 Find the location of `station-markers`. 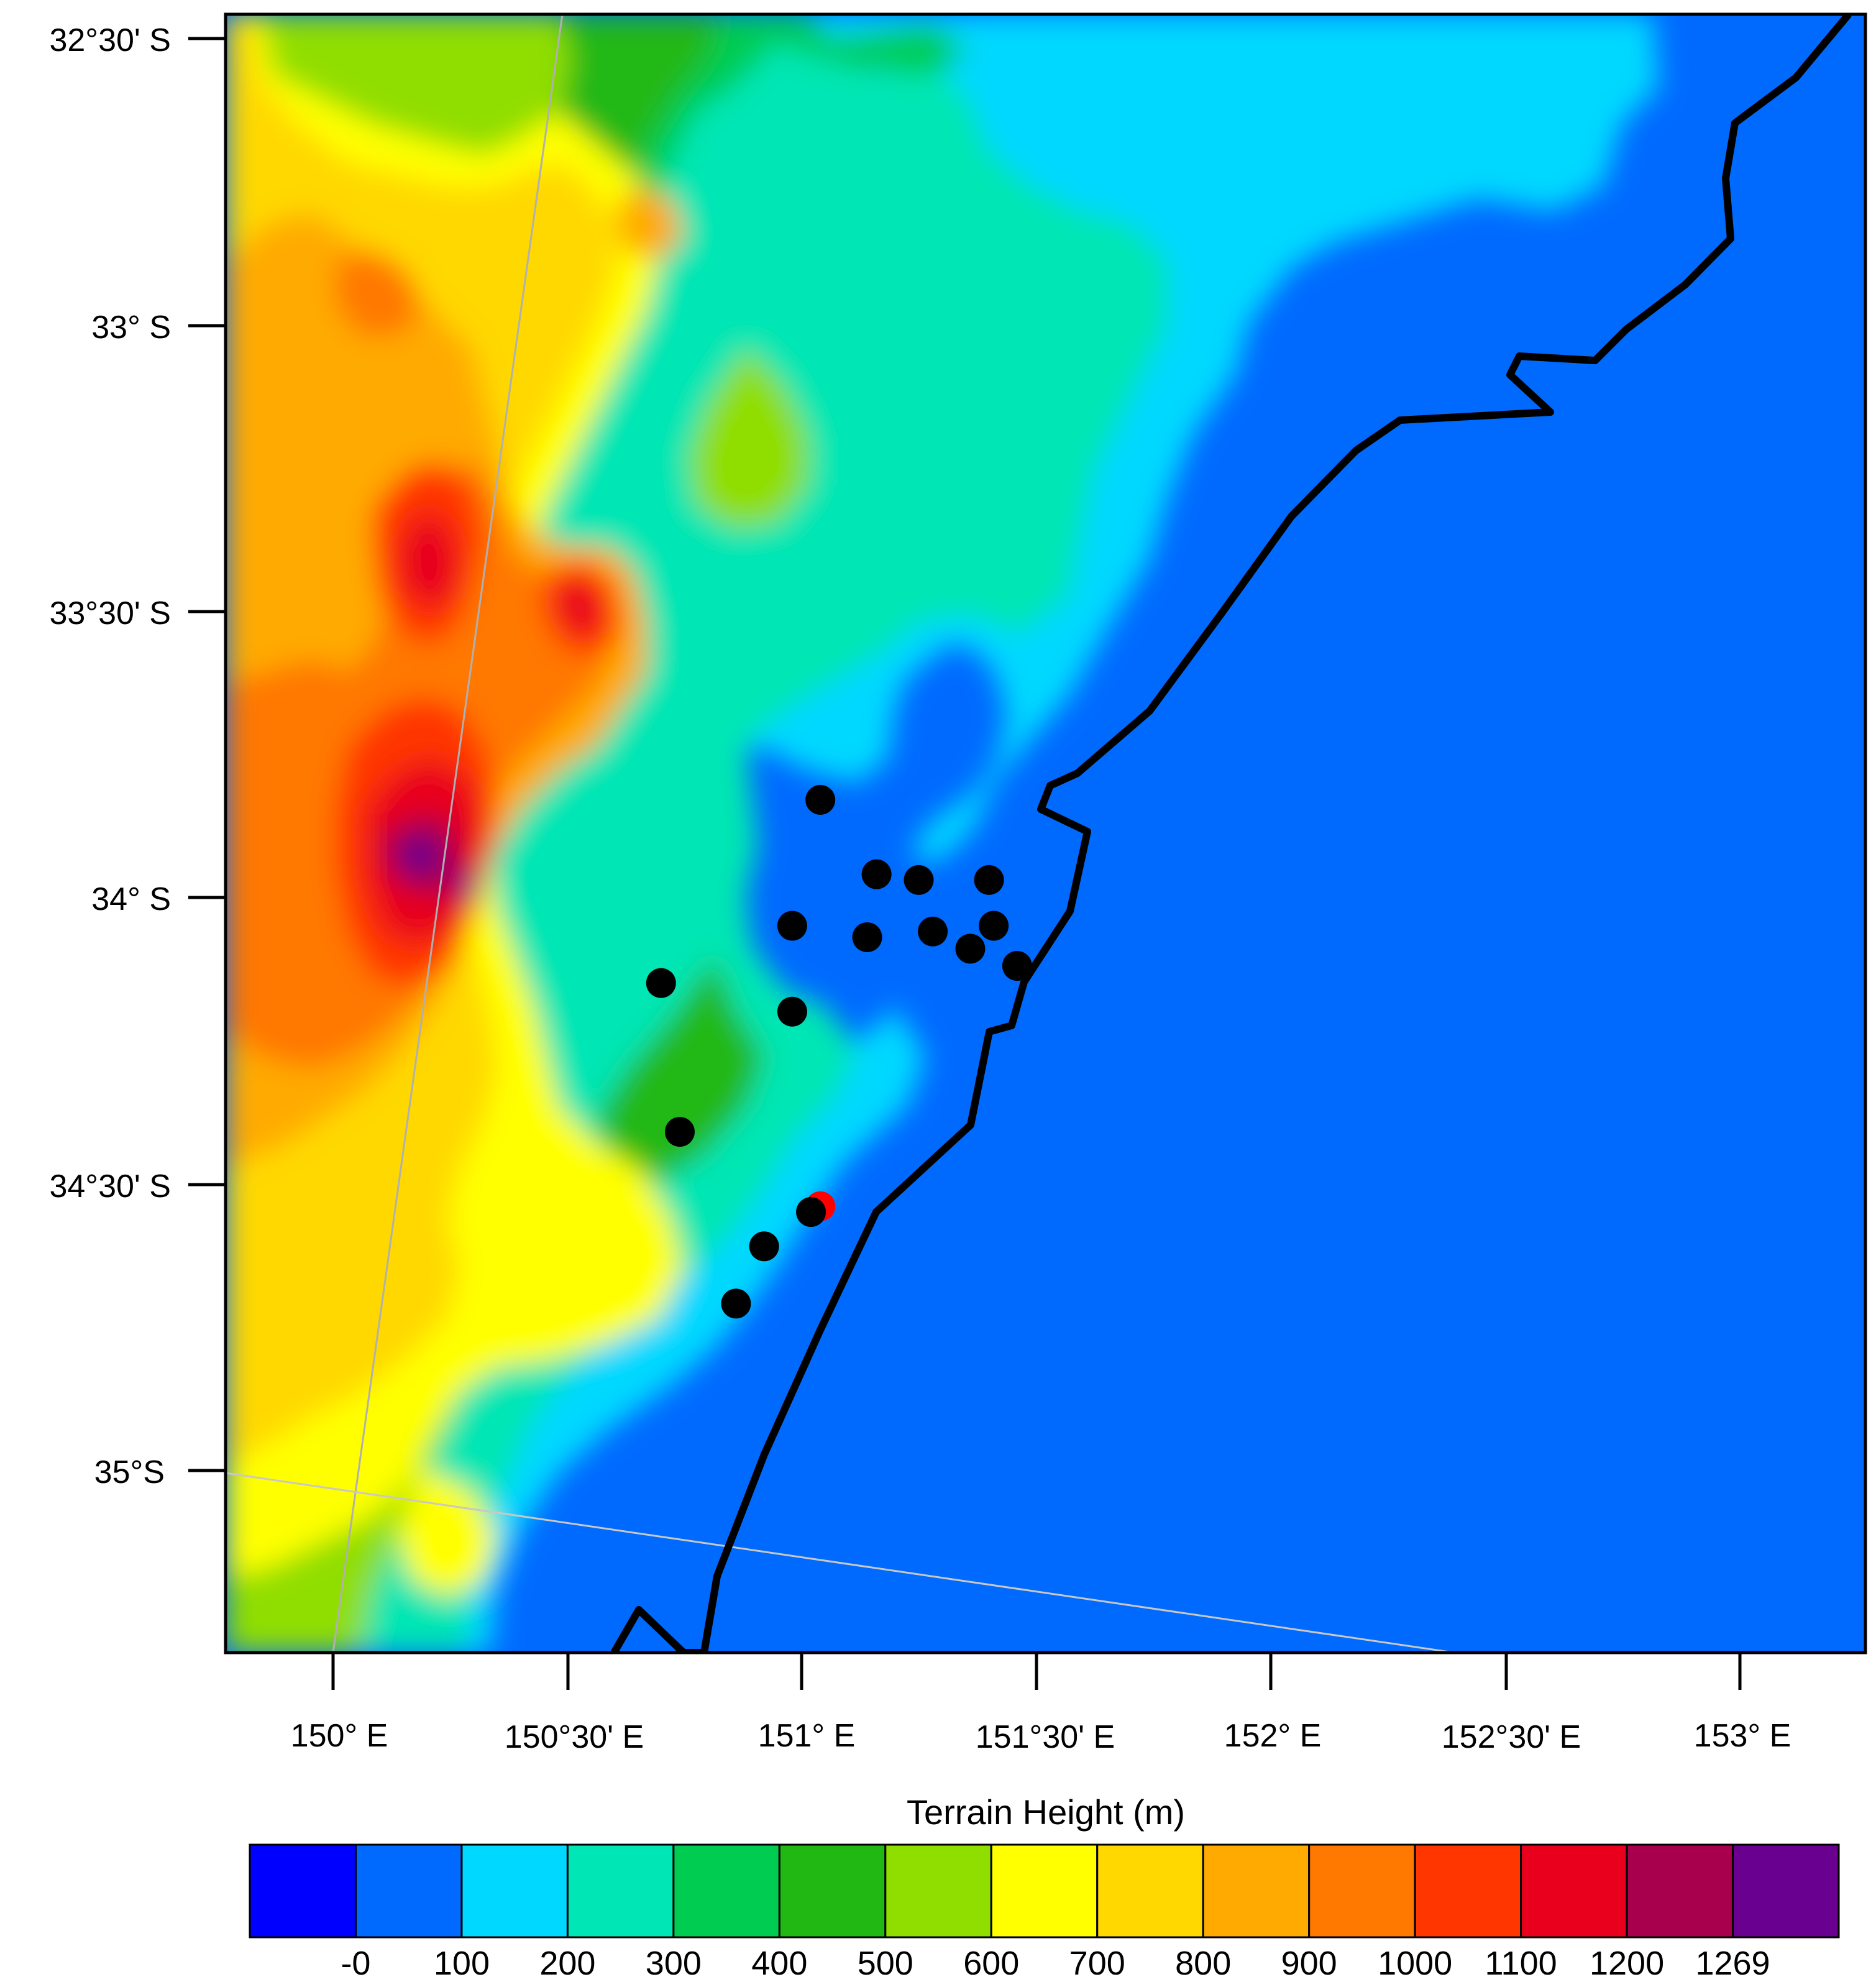

station-markers is located at coordinates (839, 1051).